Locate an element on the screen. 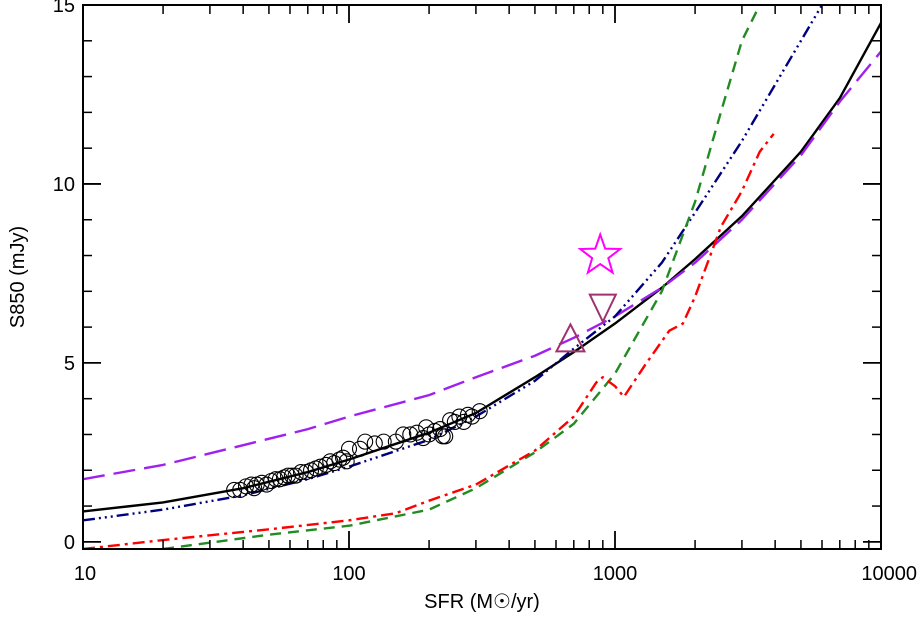 Image resolution: width=920 pixels, height=617 pixels. marker-layer is located at coordinates (589, 292).